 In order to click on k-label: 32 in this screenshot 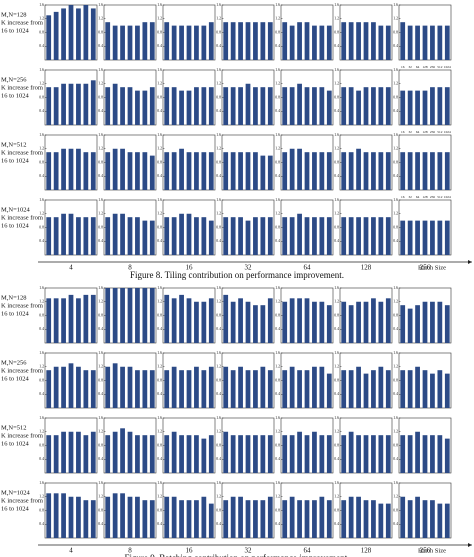, I will do `click(410, 67)`.